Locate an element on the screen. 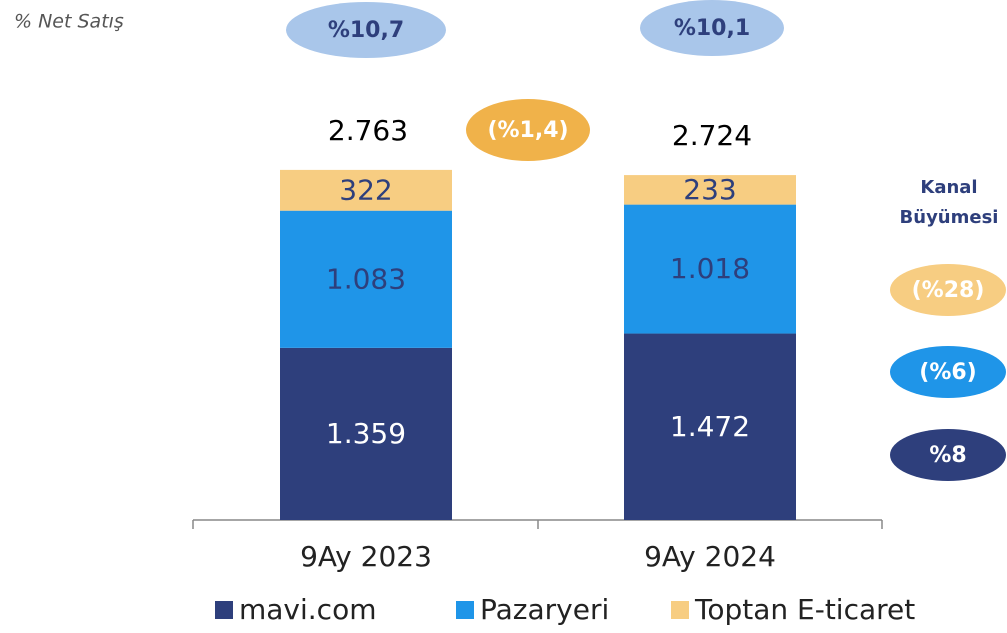 Image resolution: width=1007 pixels, height=633 pixels. value-label: 322 is located at coordinates (365, 189).